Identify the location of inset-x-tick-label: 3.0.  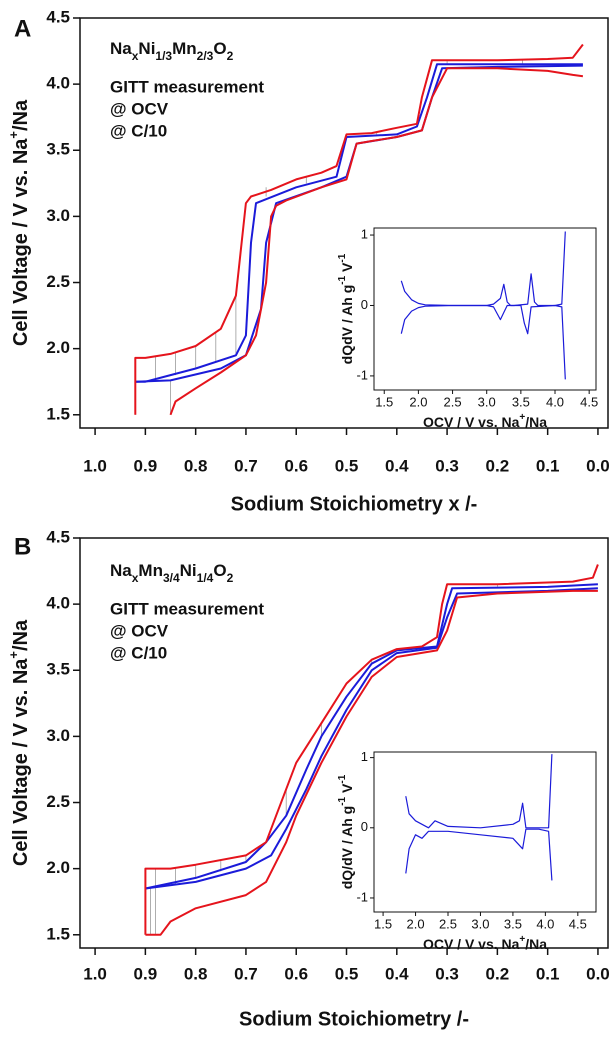
(487, 401).